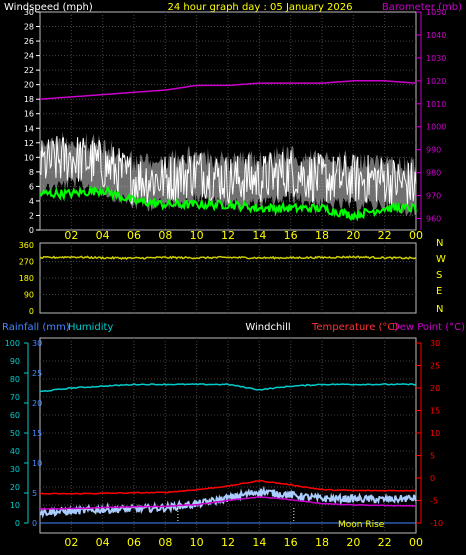  Describe the element at coordinates (436, 58) in the screenshot. I see `barometer-tick-label: 1030` at that location.